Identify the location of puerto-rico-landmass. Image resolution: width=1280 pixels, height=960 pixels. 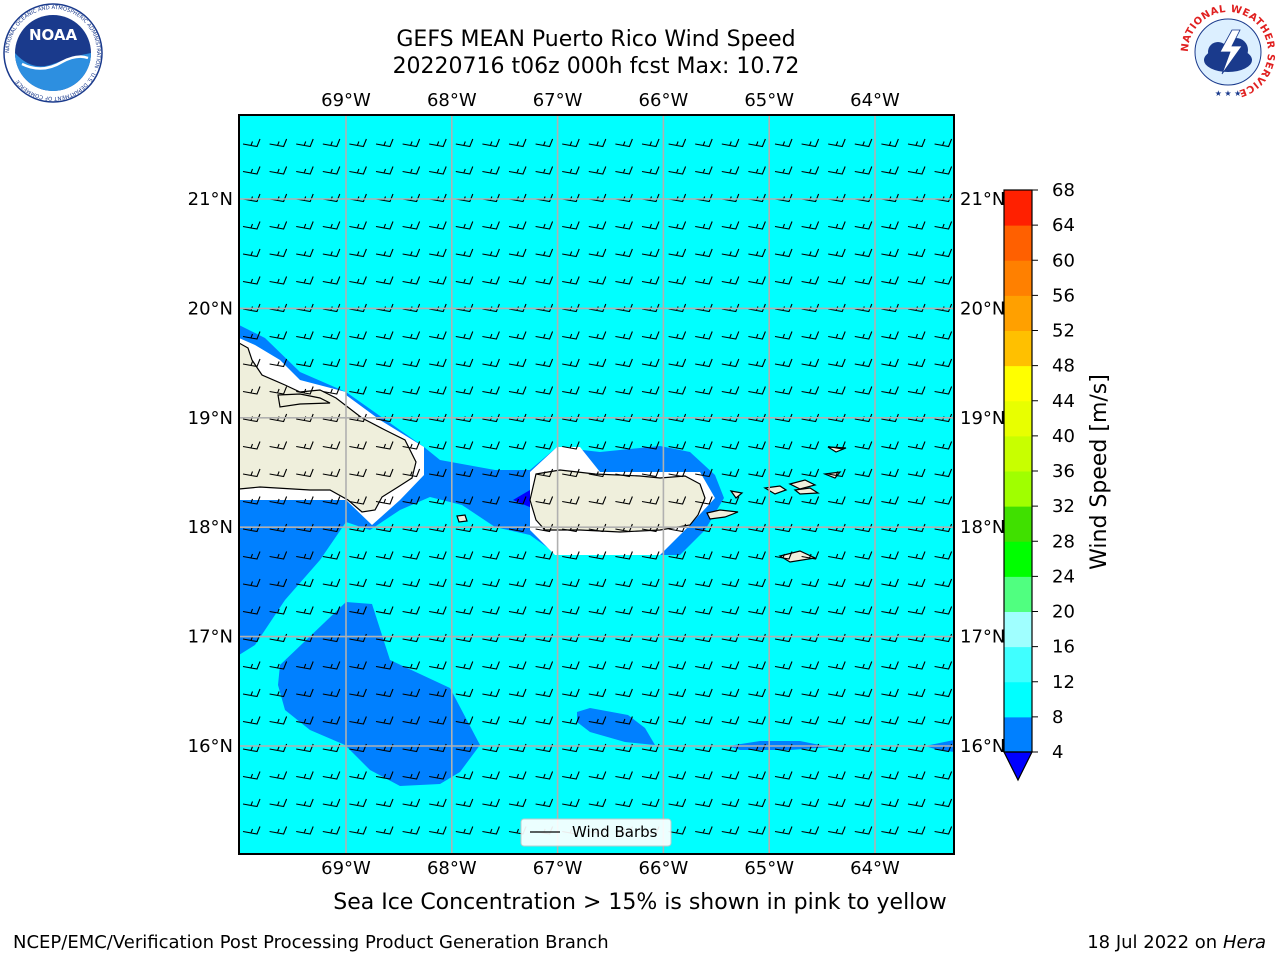
(617, 501).